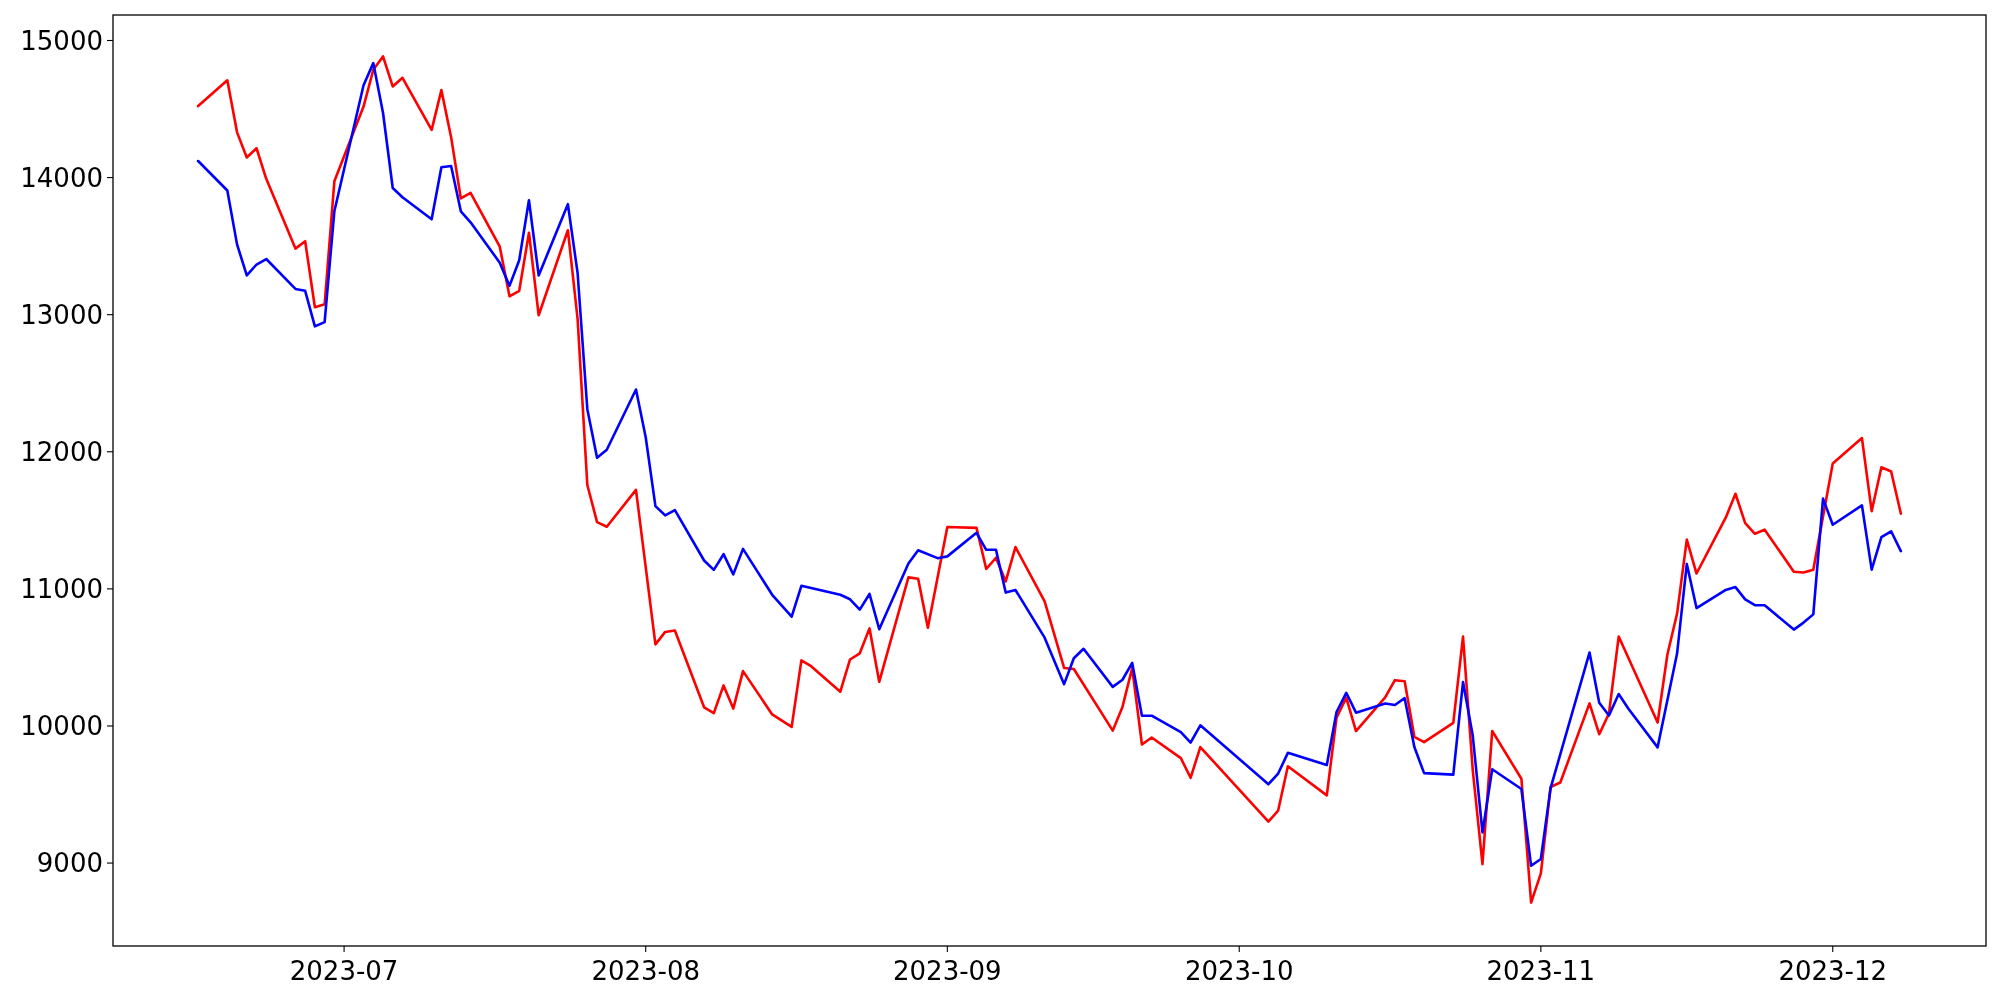 This screenshot has width=2000, height=1000. I want to click on y-tick-label: 14000, so click(61, 177).